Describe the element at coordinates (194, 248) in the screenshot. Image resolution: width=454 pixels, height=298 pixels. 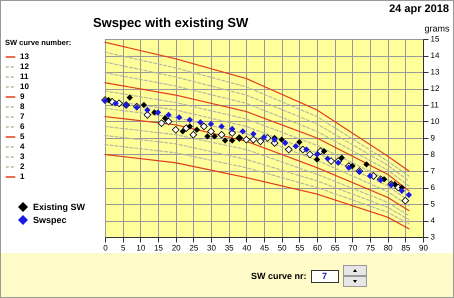
I see `x-tick-label: 25` at that location.